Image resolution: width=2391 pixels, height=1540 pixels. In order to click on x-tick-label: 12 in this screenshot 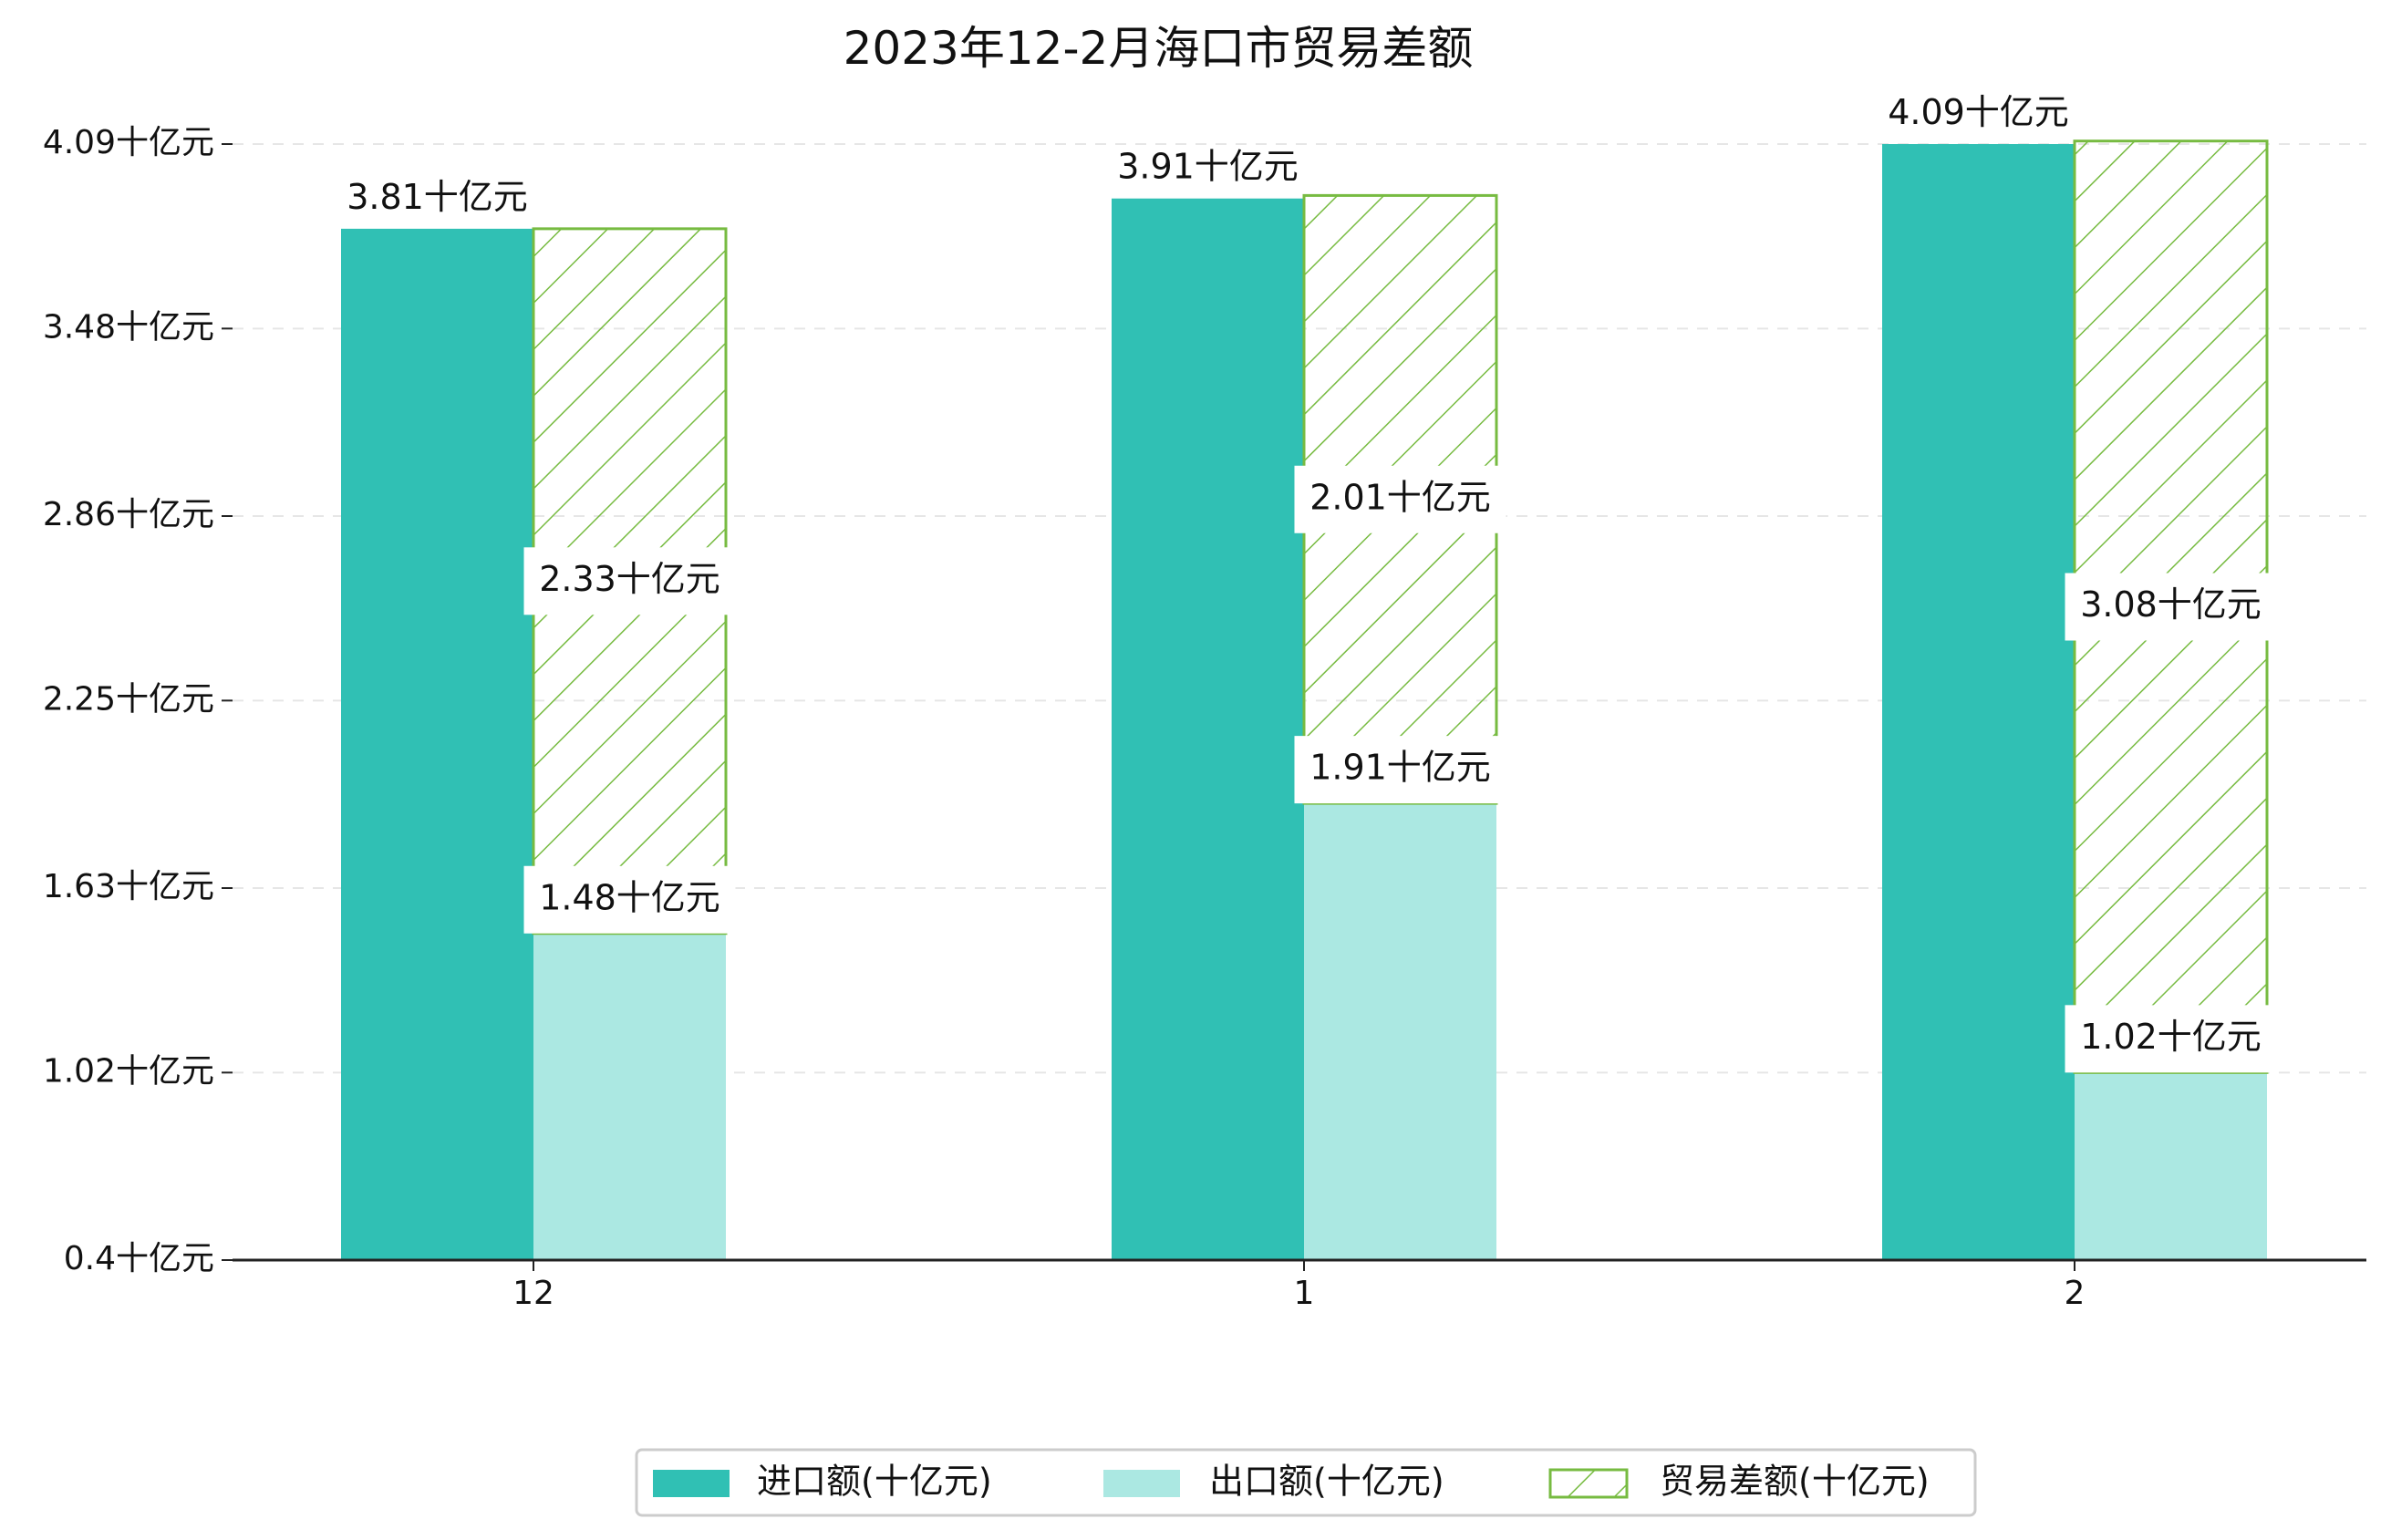, I will do `click(533, 1293)`.